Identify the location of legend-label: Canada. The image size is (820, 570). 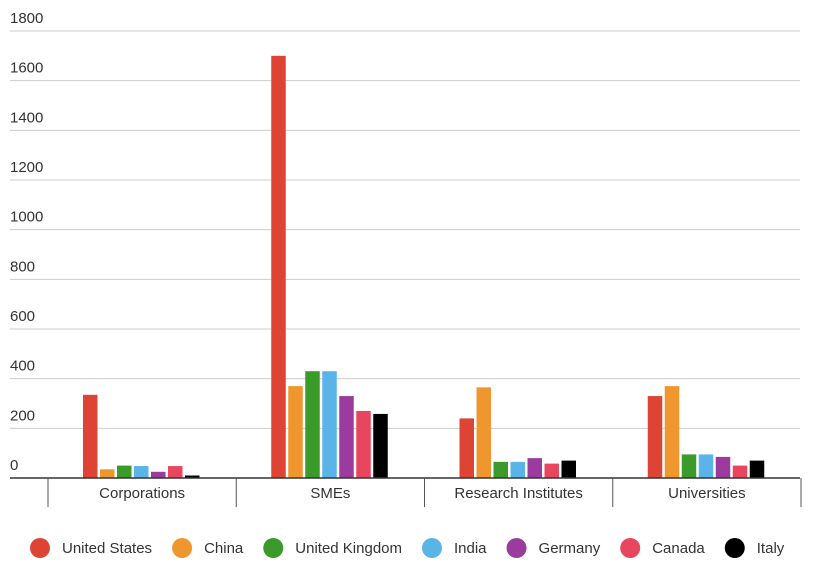
(678, 548).